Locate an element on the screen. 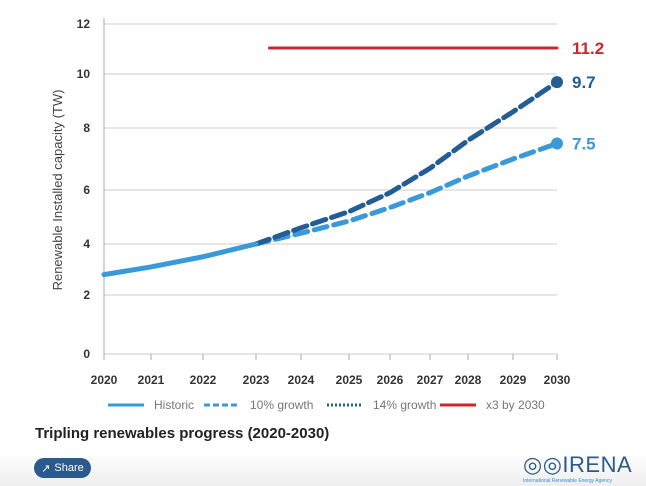 This screenshot has width=646, height=486. globe-icon: ◎◎ is located at coordinates (543, 464).